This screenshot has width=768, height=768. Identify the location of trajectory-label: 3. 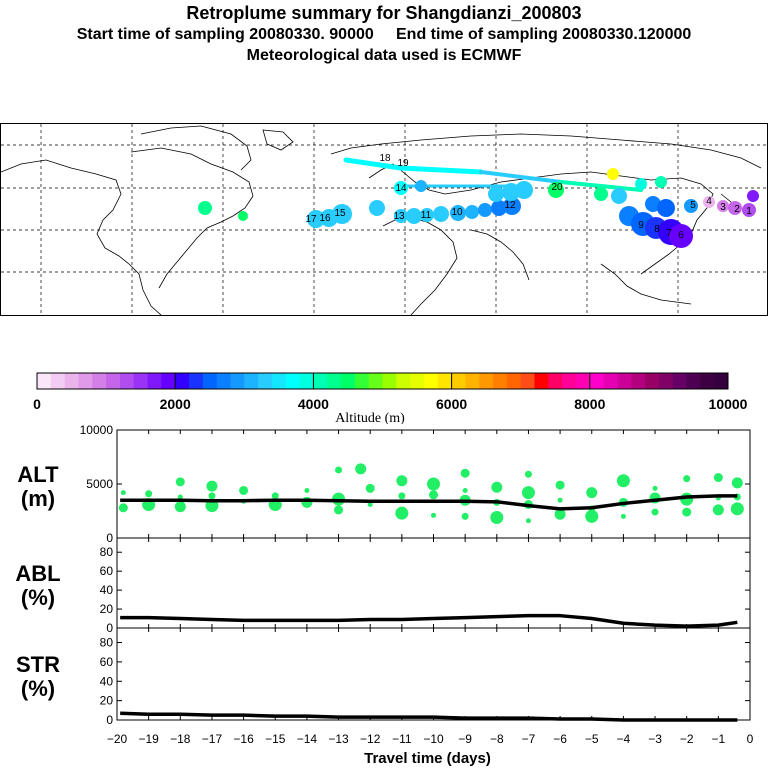
(723, 207).